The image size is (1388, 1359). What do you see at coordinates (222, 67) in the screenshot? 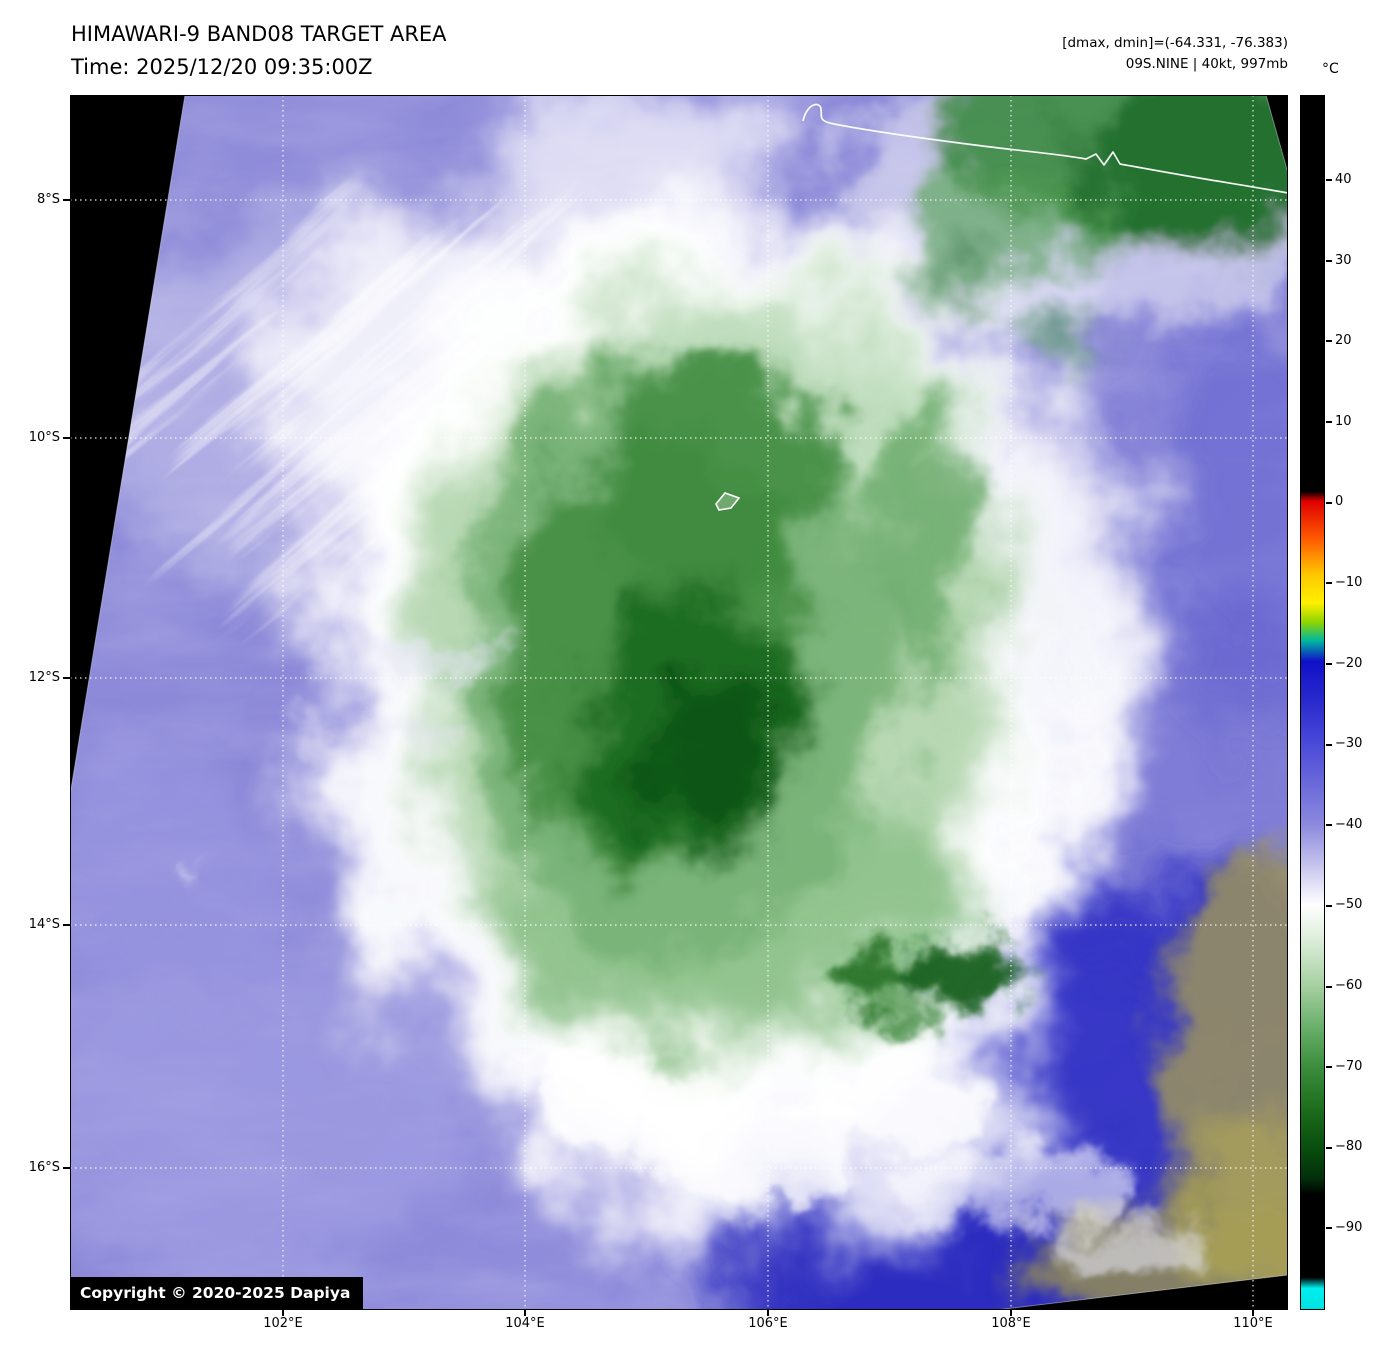
I see `timestamp: Time: 2025/12/20 09:35:00Z` at bounding box center [222, 67].